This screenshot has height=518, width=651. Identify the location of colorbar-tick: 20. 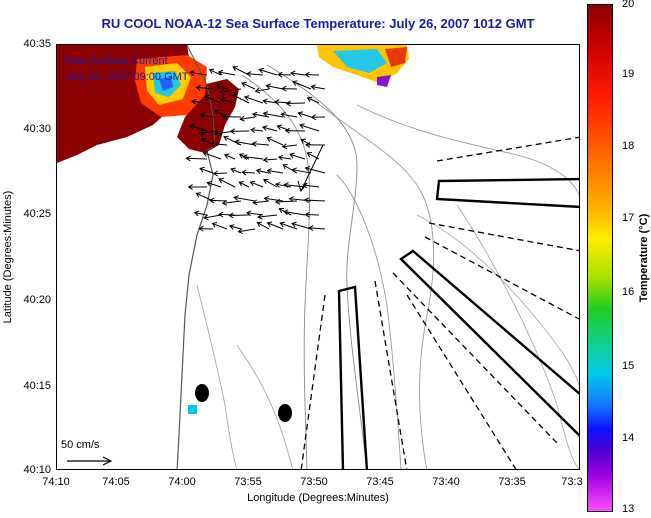
(628, 5).